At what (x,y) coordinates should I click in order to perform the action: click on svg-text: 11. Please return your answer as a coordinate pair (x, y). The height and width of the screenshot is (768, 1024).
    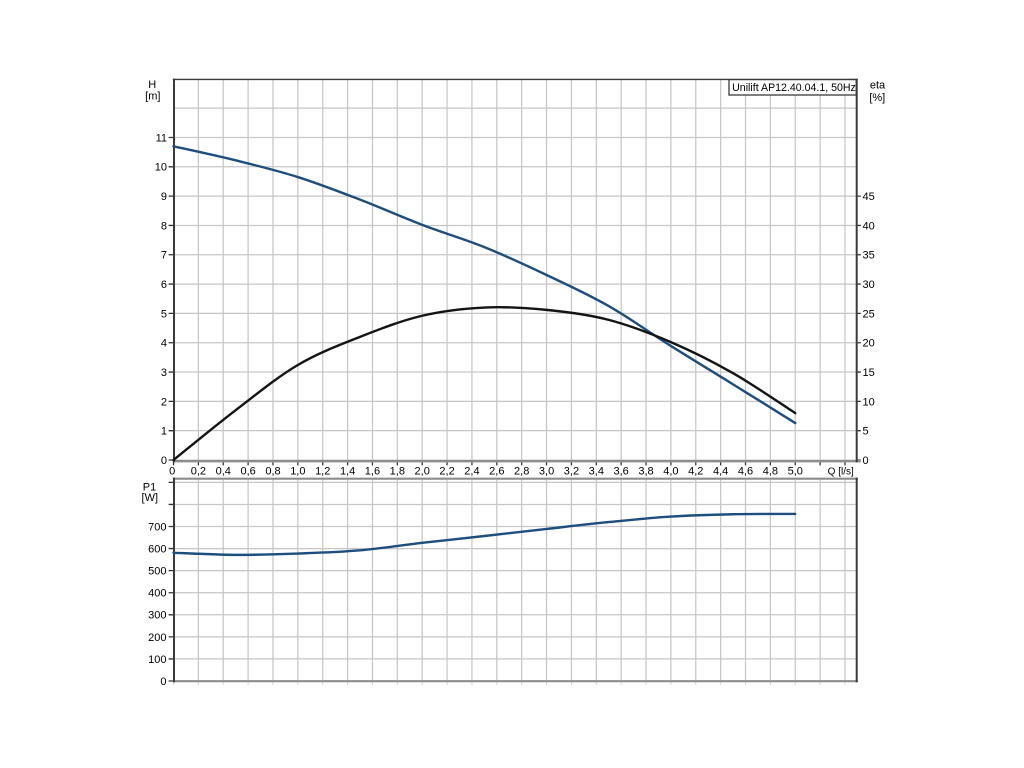
    Looking at the image, I should click on (161, 138).